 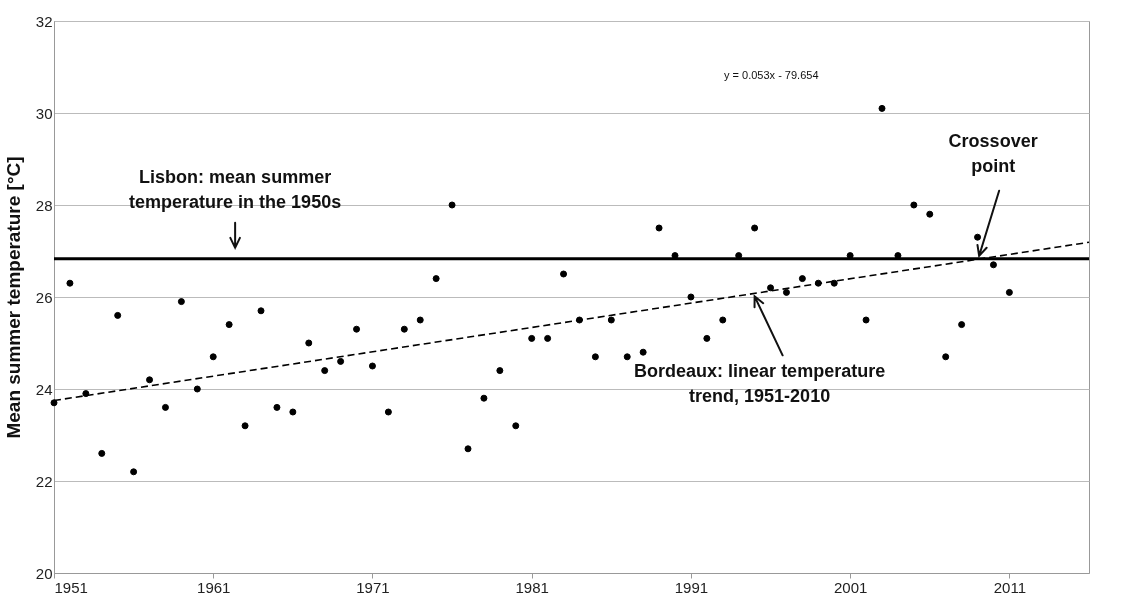 What do you see at coordinates (44, 389) in the screenshot?
I see `y-tick-label: 24` at bounding box center [44, 389].